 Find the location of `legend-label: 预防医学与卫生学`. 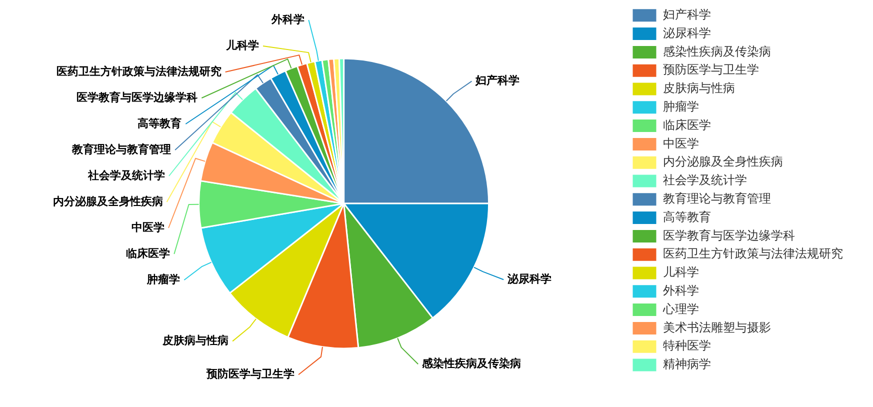

legend-label: 预防医学与卫生学 is located at coordinates (711, 69).